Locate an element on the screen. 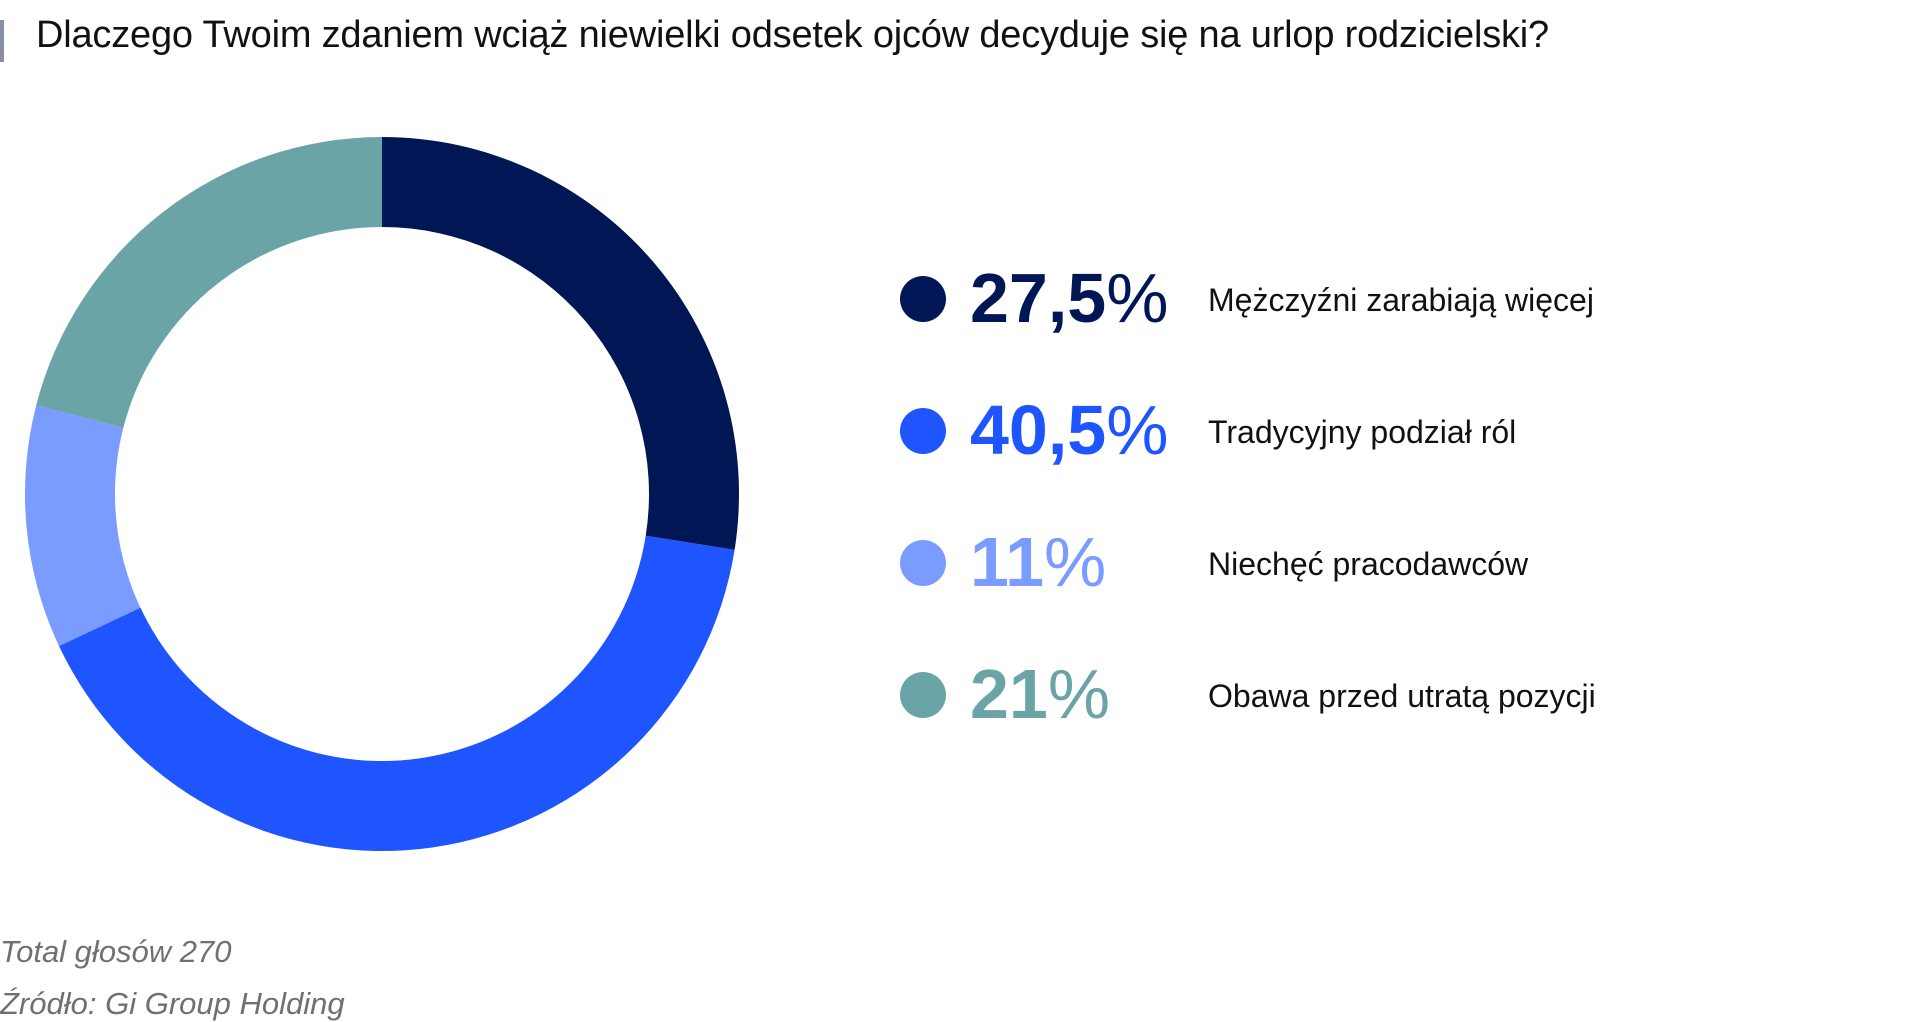 This screenshot has width=1916, height=1022. legend-item: 27,5% Mężczyźni zarabiają więcej is located at coordinates (1280, 298).